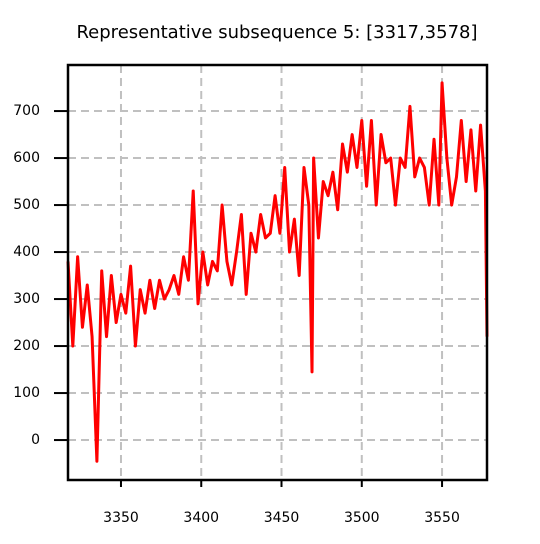 The image size is (540, 544). I want to click on y-tick-label: 200, so click(26, 346).